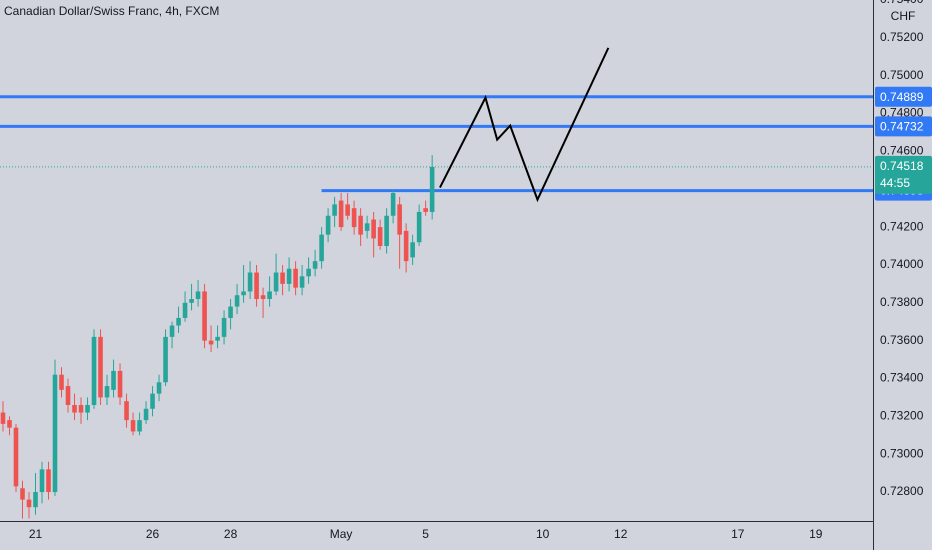 The width and height of the screenshot is (932, 550). I want to click on last-price-label: 0.74518, so click(902, 166).